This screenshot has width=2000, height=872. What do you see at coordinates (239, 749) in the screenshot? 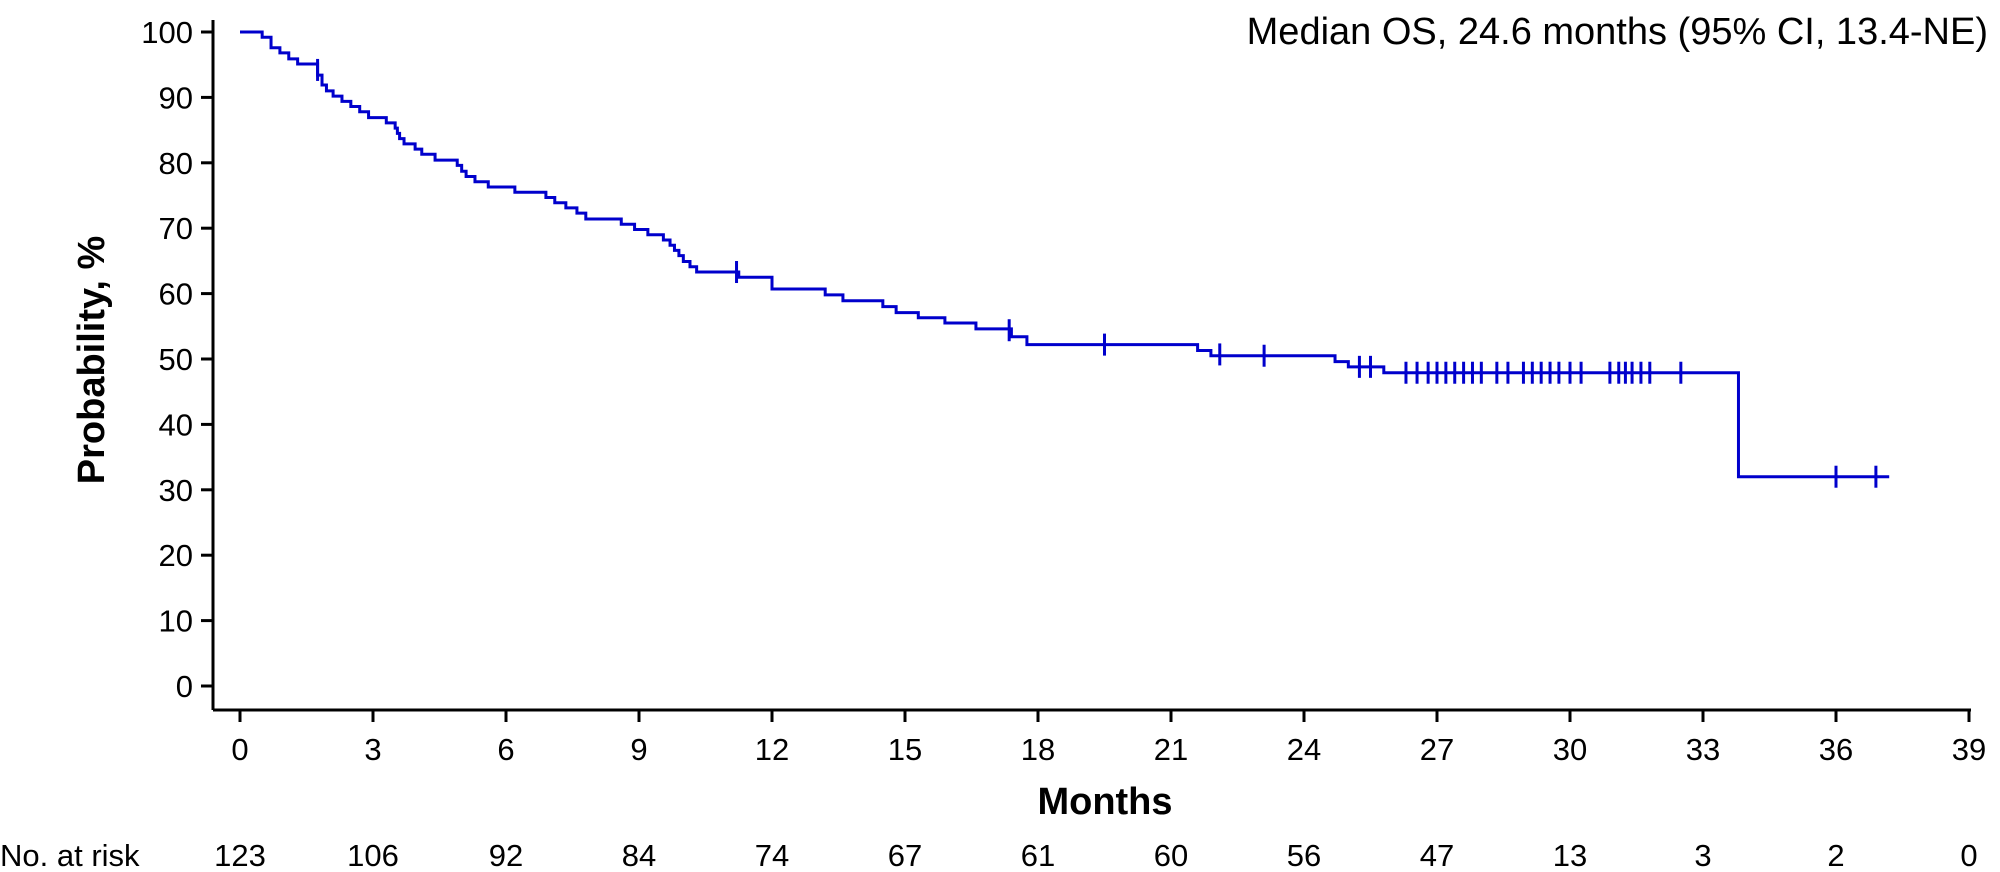
I see `x-tick-label: 0` at bounding box center [239, 749].